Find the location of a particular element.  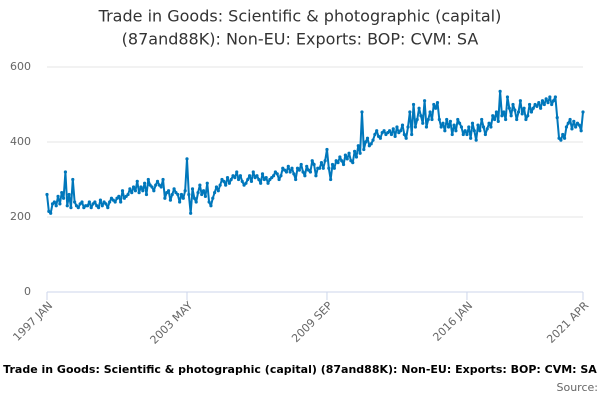

x-tick-label: 1997 JAN is located at coordinates (32, 321).